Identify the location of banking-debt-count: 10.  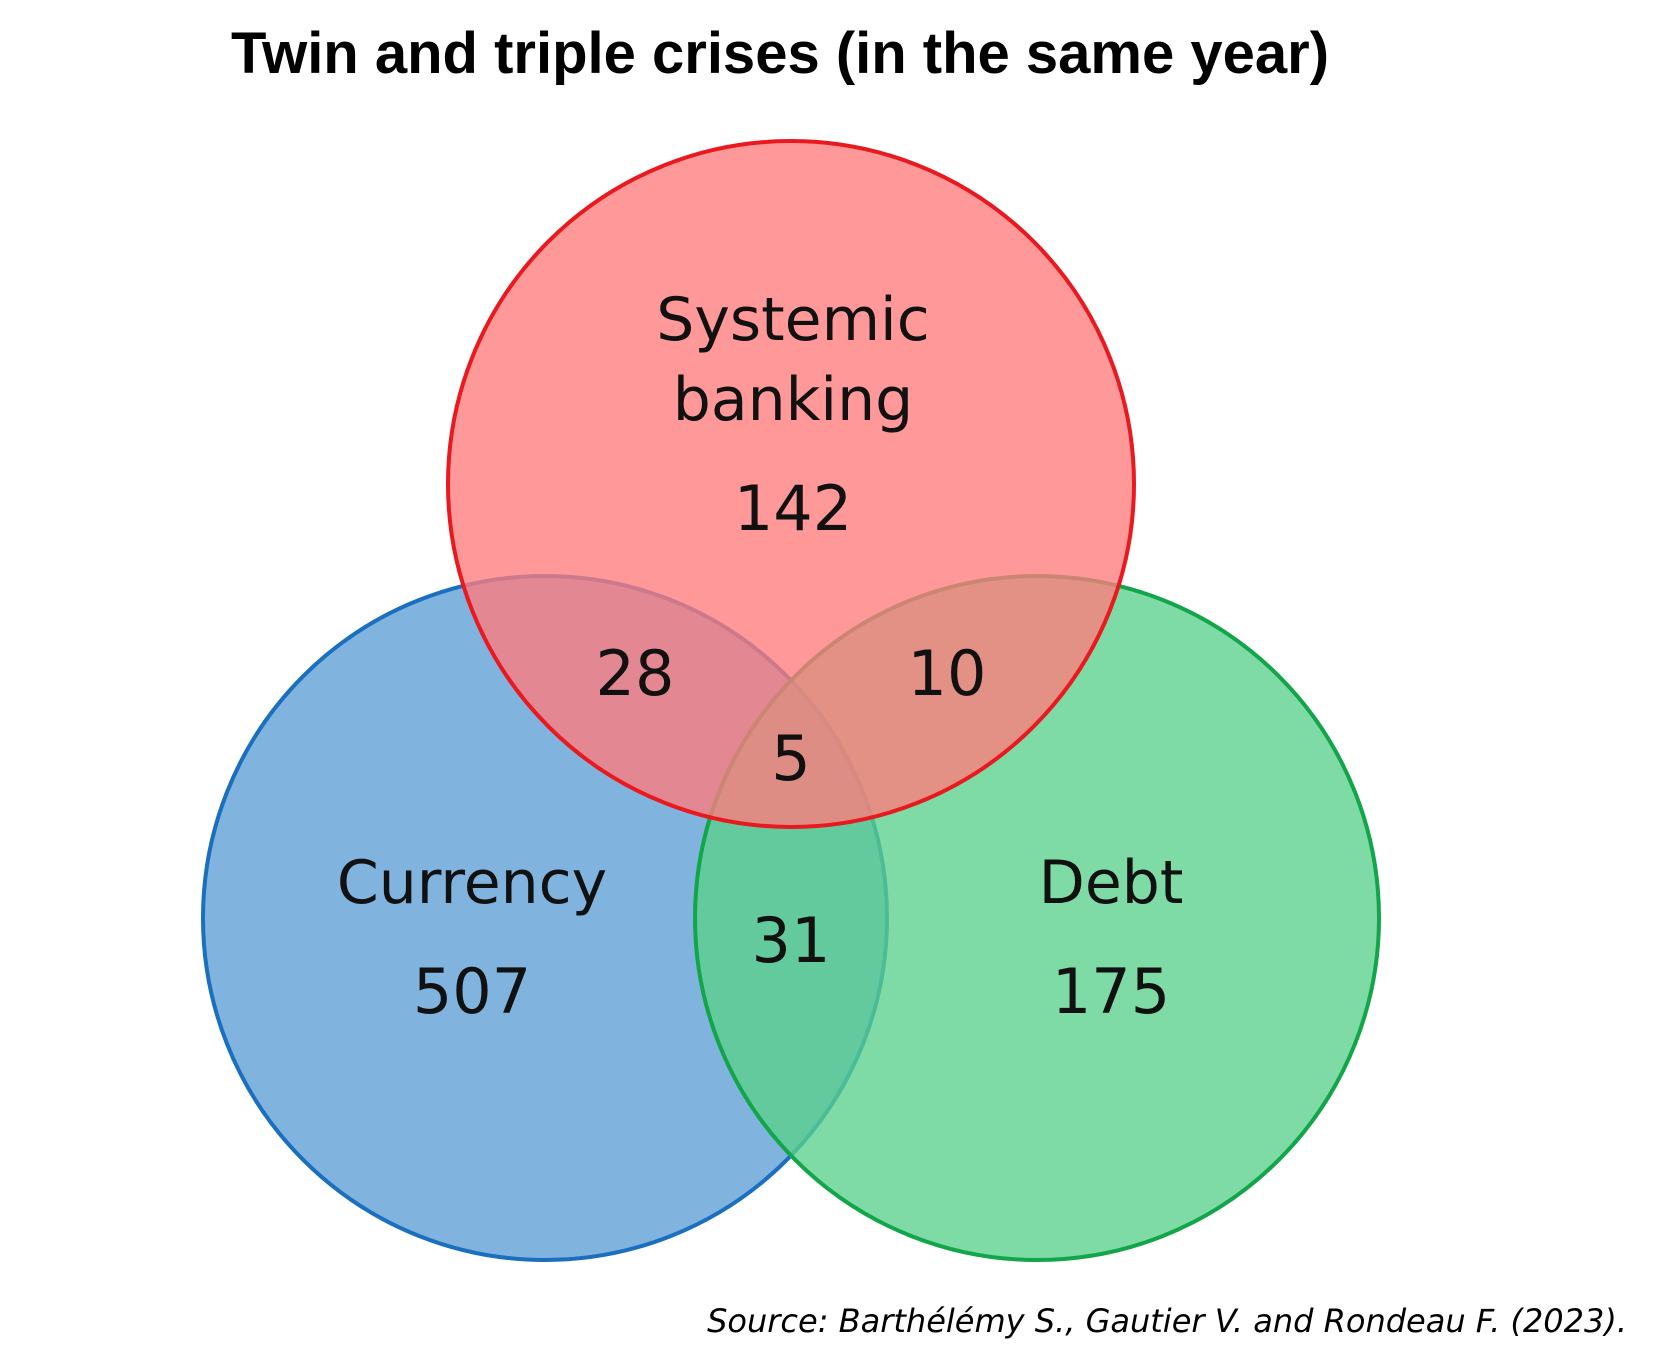
(947, 673).